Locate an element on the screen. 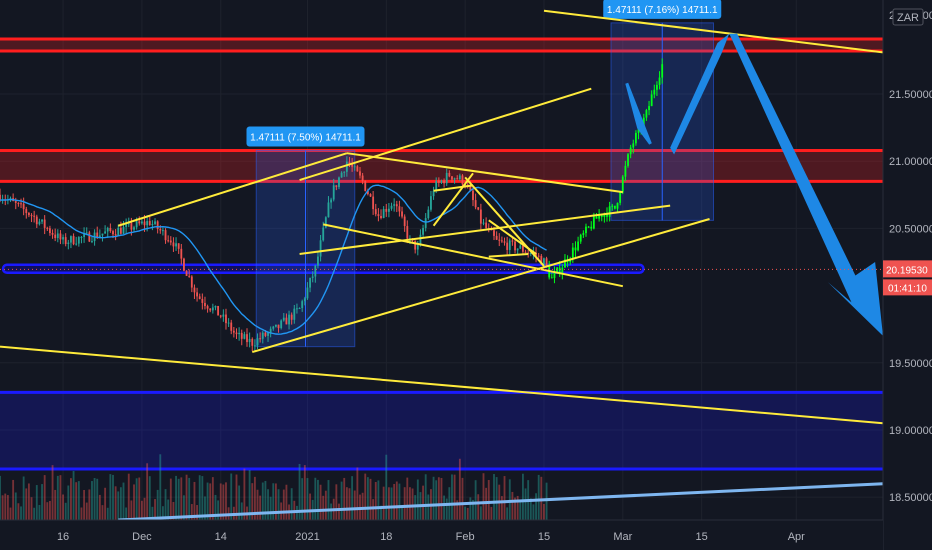 The height and width of the screenshot is (550, 932). price-tick-label: 19.00000 is located at coordinates (910, 431).